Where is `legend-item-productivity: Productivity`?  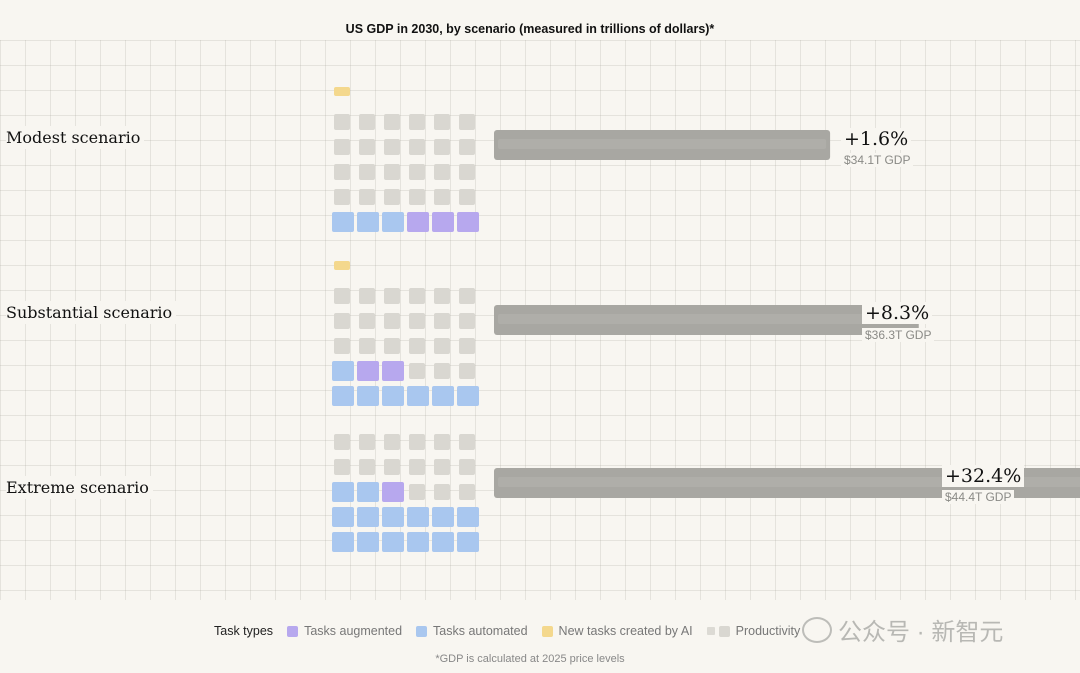 legend-item-productivity: Productivity is located at coordinates (753, 631).